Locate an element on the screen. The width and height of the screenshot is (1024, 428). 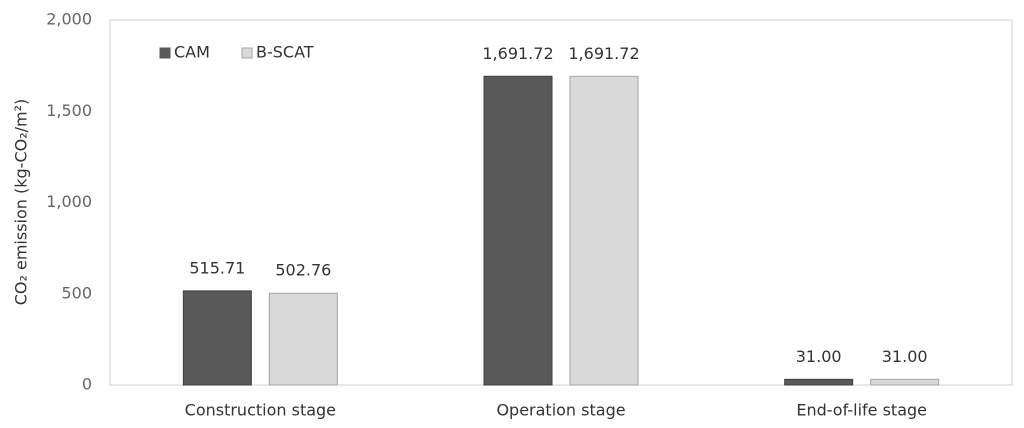
y-tick-label: 0 is located at coordinates (87, 384).